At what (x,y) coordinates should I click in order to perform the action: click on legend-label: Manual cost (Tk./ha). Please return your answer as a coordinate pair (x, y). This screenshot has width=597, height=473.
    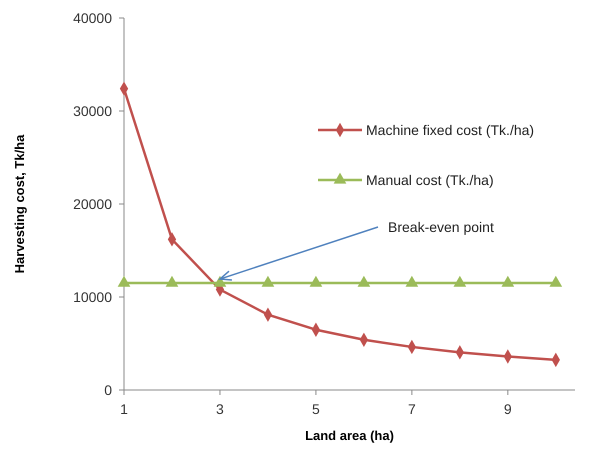
    Looking at the image, I should click on (430, 180).